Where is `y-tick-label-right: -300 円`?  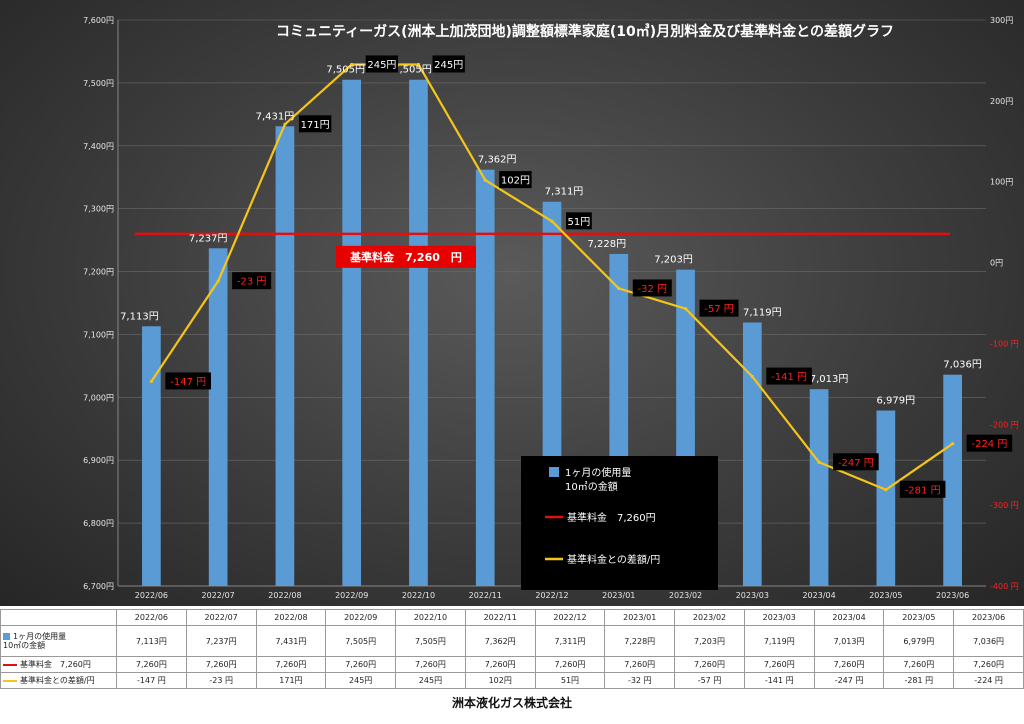
y-tick-label-right: -300 円 is located at coordinates (1004, 505).